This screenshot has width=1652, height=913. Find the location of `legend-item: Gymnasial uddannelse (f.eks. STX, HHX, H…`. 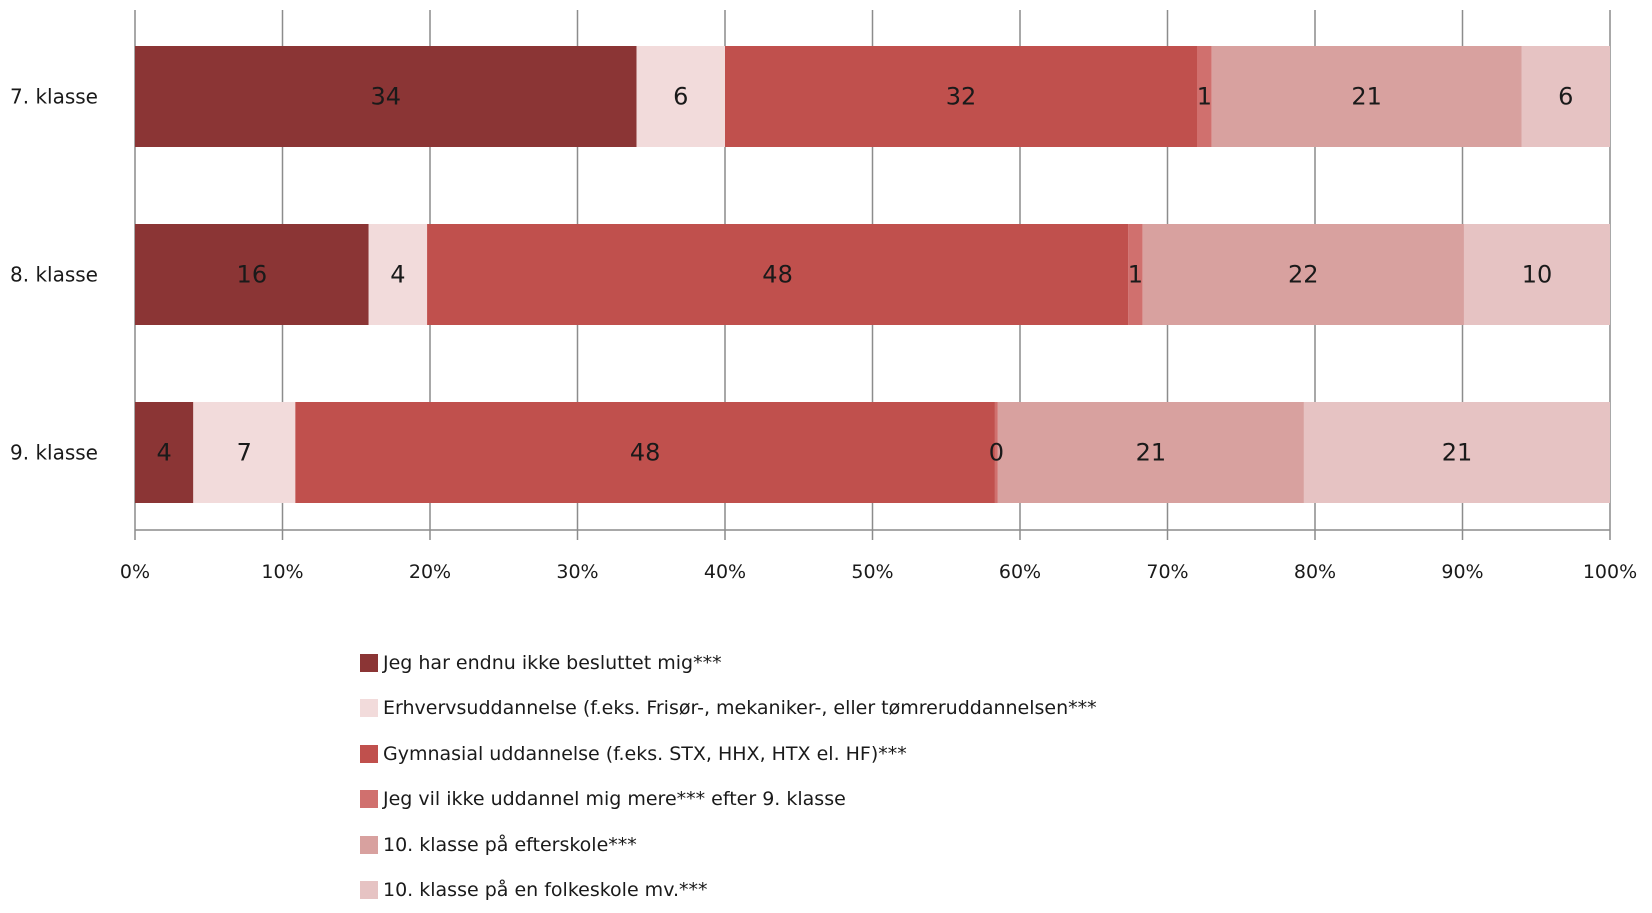

legend-item: Gymnasial uddannelse (f.eks. STX, HHX, H… is located at coordinates (960, 754).